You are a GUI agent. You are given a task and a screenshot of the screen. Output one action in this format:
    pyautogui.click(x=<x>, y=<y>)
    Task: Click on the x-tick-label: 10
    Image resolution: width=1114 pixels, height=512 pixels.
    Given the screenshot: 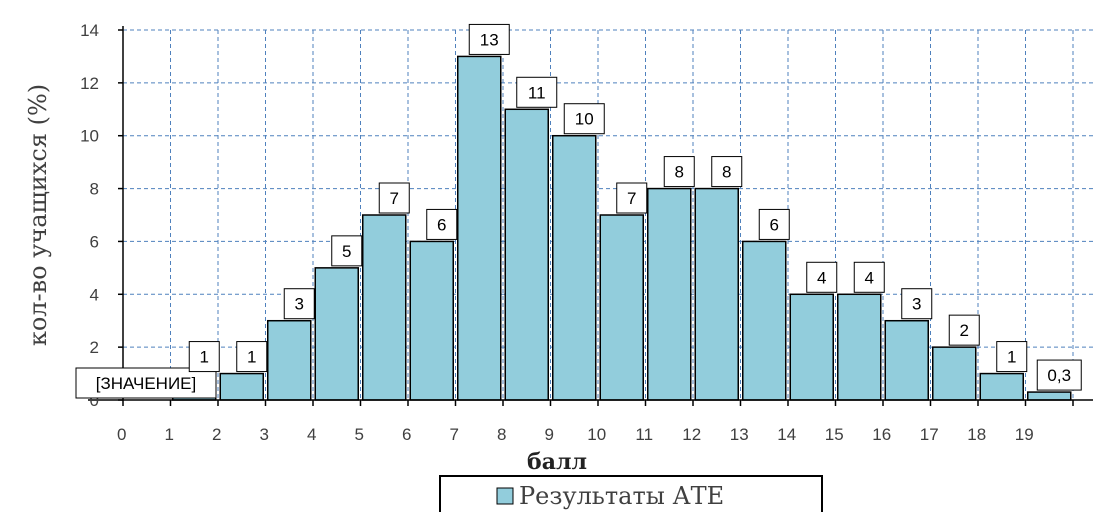 What is the action you would take?
    pyautogui.click(x=596, y=434)
    